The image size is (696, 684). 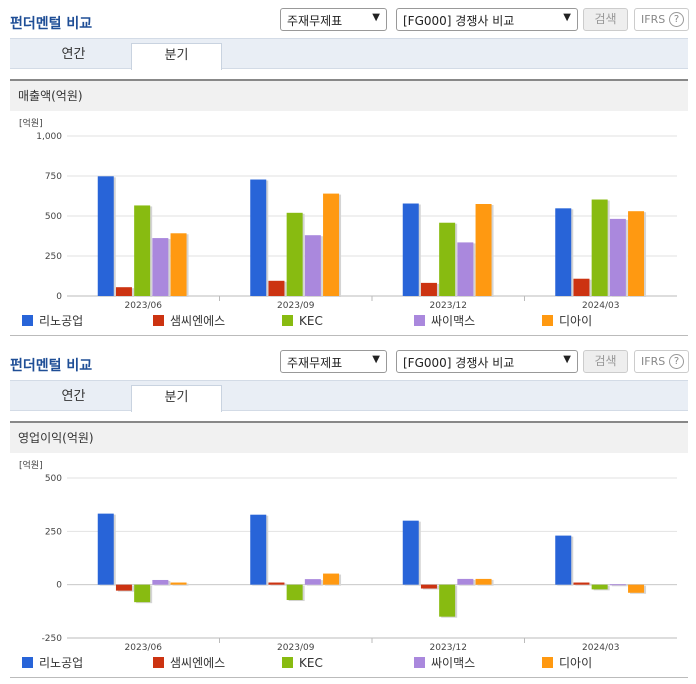 I want to click on y-tick-label: 250, so click(x=53, y=257).